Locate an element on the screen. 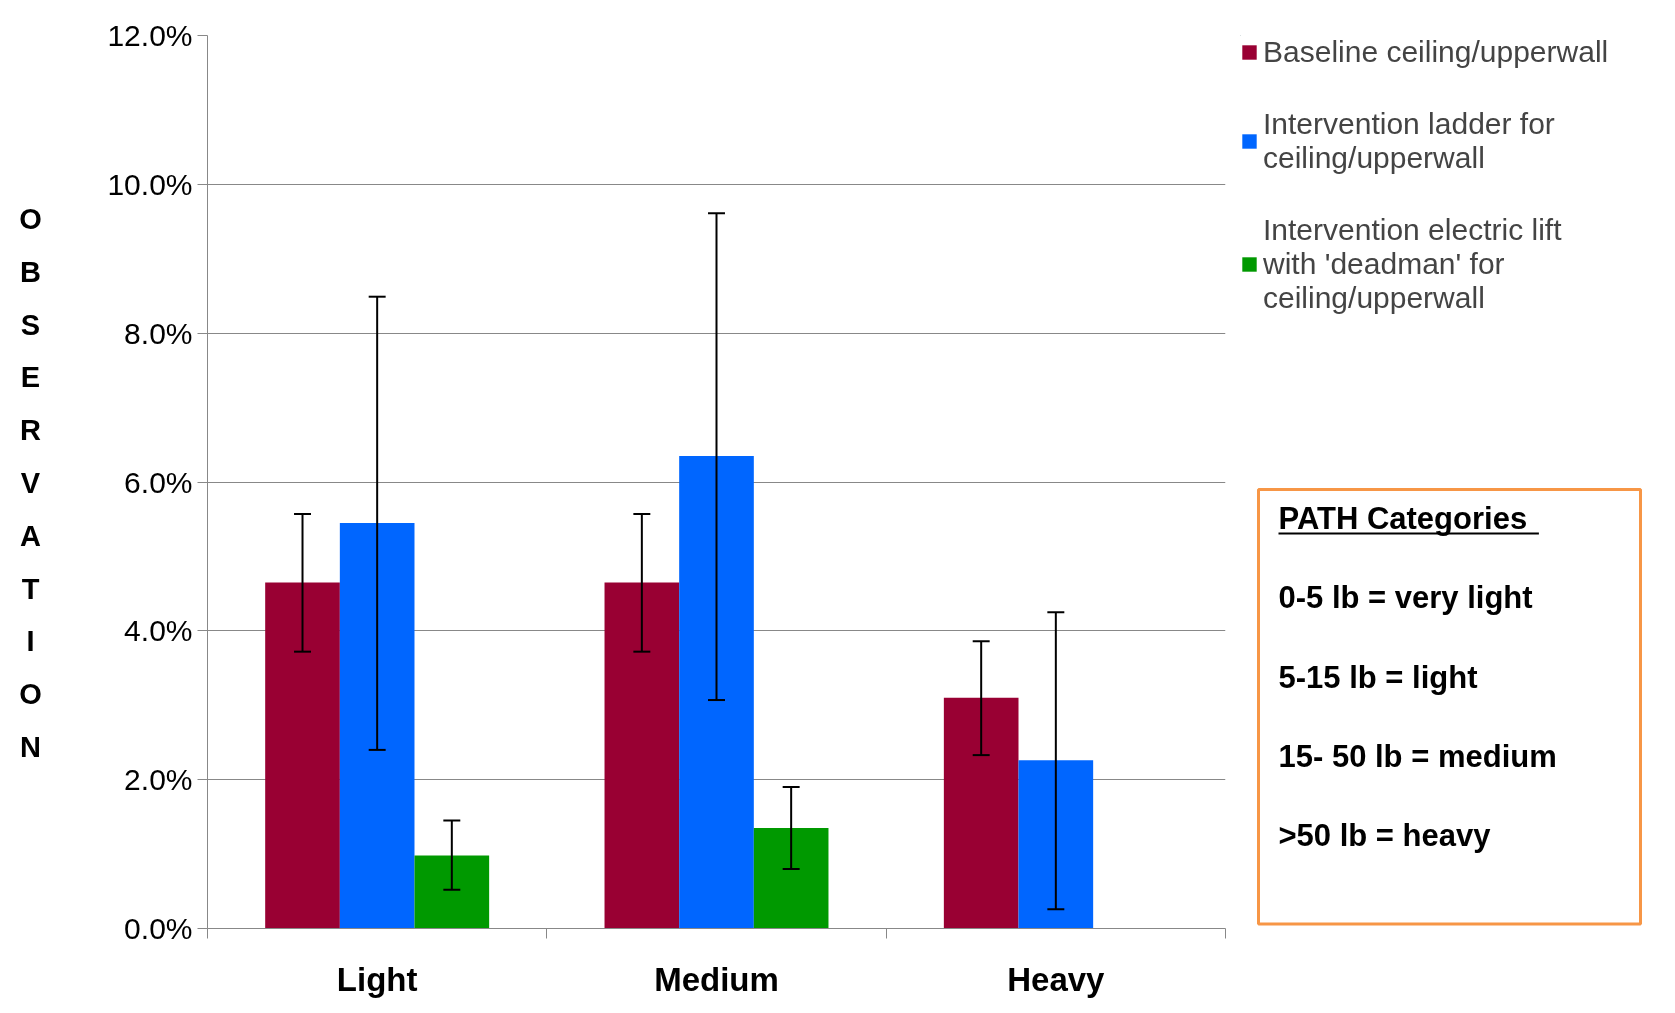 The height and width of the screenshot is (1013, 1675). text: 15- 50 lb = medium is located at coordinates (1417, 757).